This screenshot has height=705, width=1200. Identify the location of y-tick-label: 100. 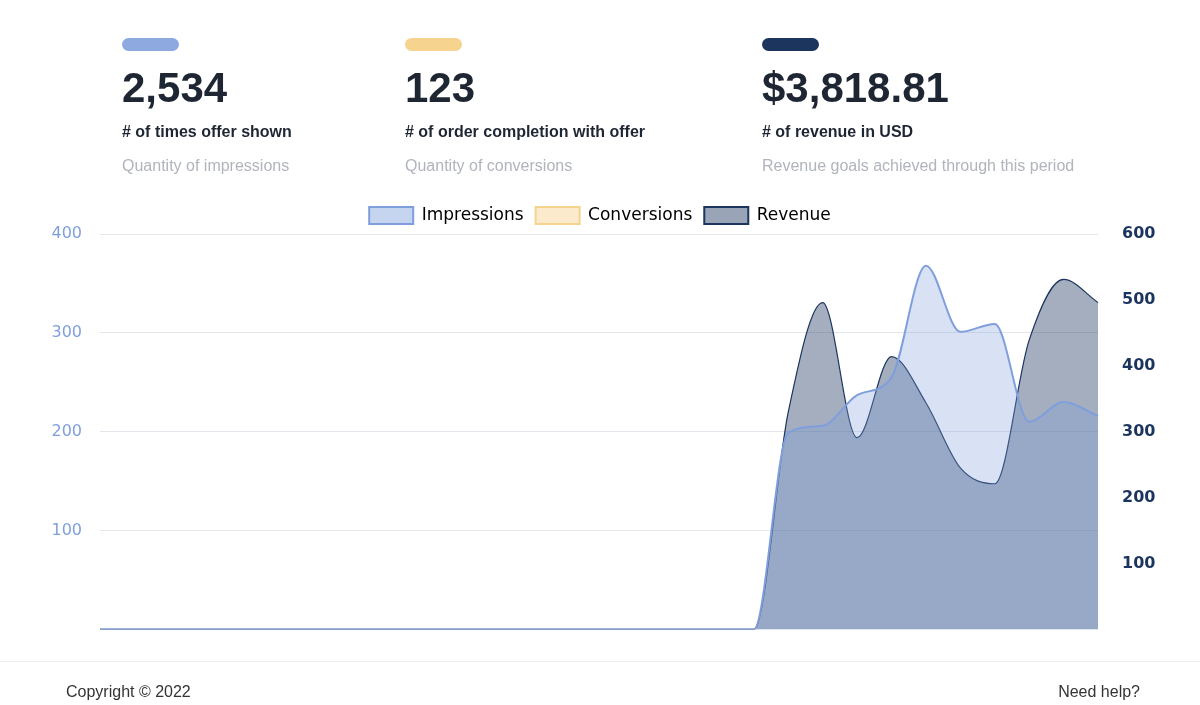
(66, 529).